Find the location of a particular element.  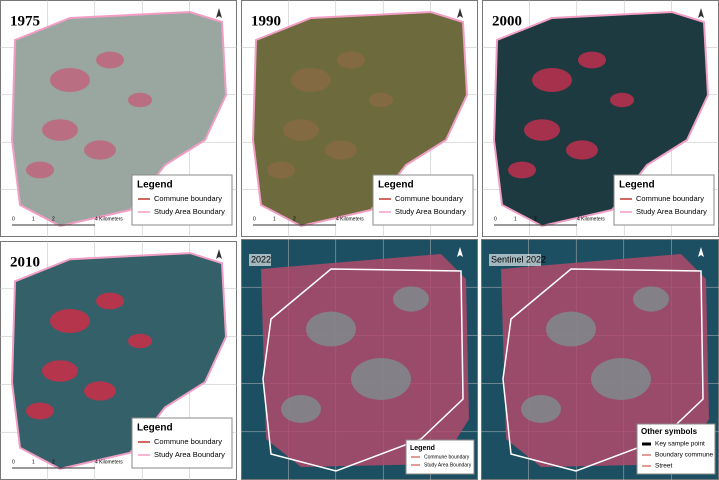

legend-item: Boundary commune is located at coordinates (684, 455).